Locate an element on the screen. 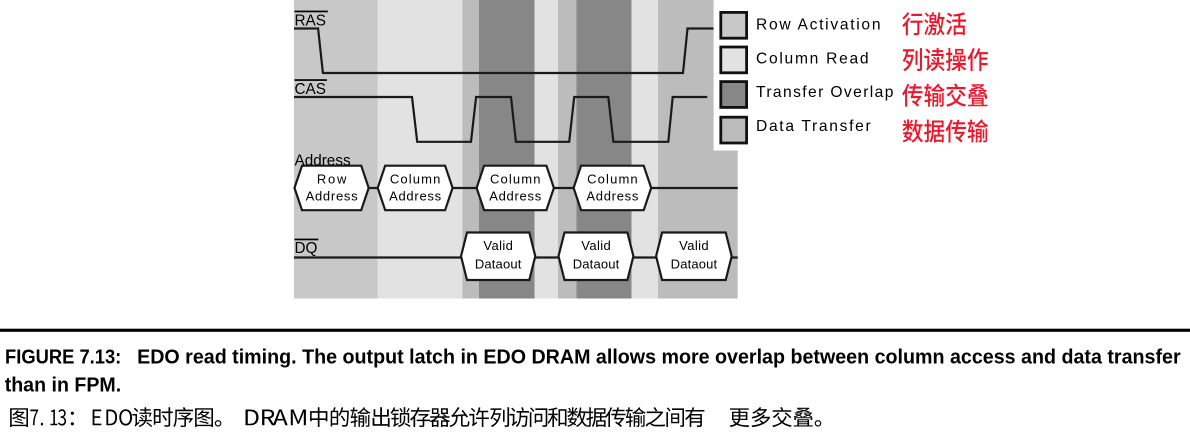  svg-text: Row Activation is located at coordinates (818, 24).